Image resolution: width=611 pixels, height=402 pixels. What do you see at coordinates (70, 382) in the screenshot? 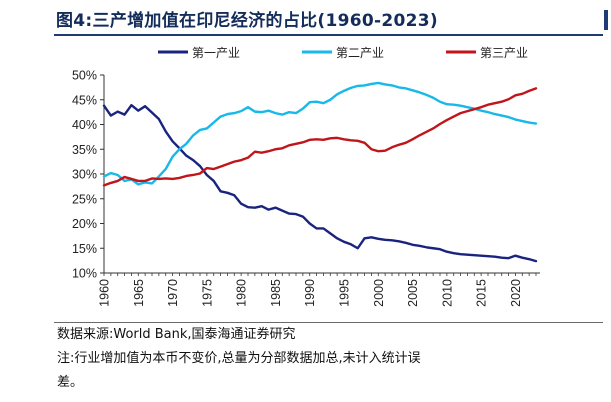
I see `footnote-line-2: 差。` at bounding box center [70, 382].